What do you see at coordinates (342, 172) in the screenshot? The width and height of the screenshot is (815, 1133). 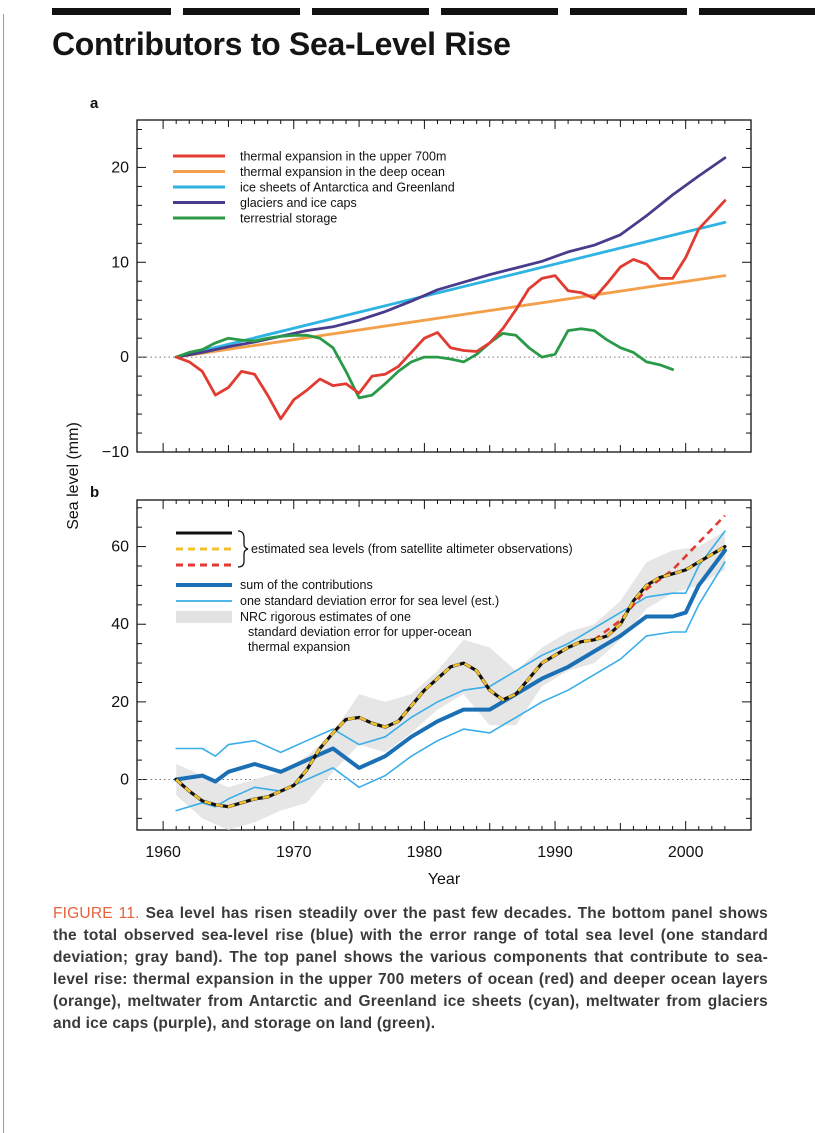 I see `legend-label: thermal expansion in the deep ocean` at bounding box center [342, 172].